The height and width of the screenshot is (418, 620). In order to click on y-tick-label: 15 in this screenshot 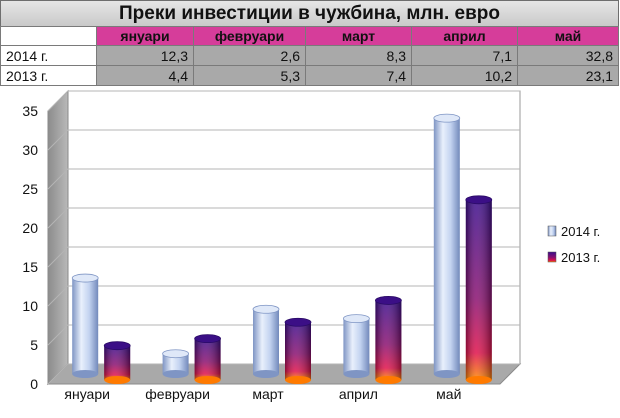, I will do `click(30, 267)`.